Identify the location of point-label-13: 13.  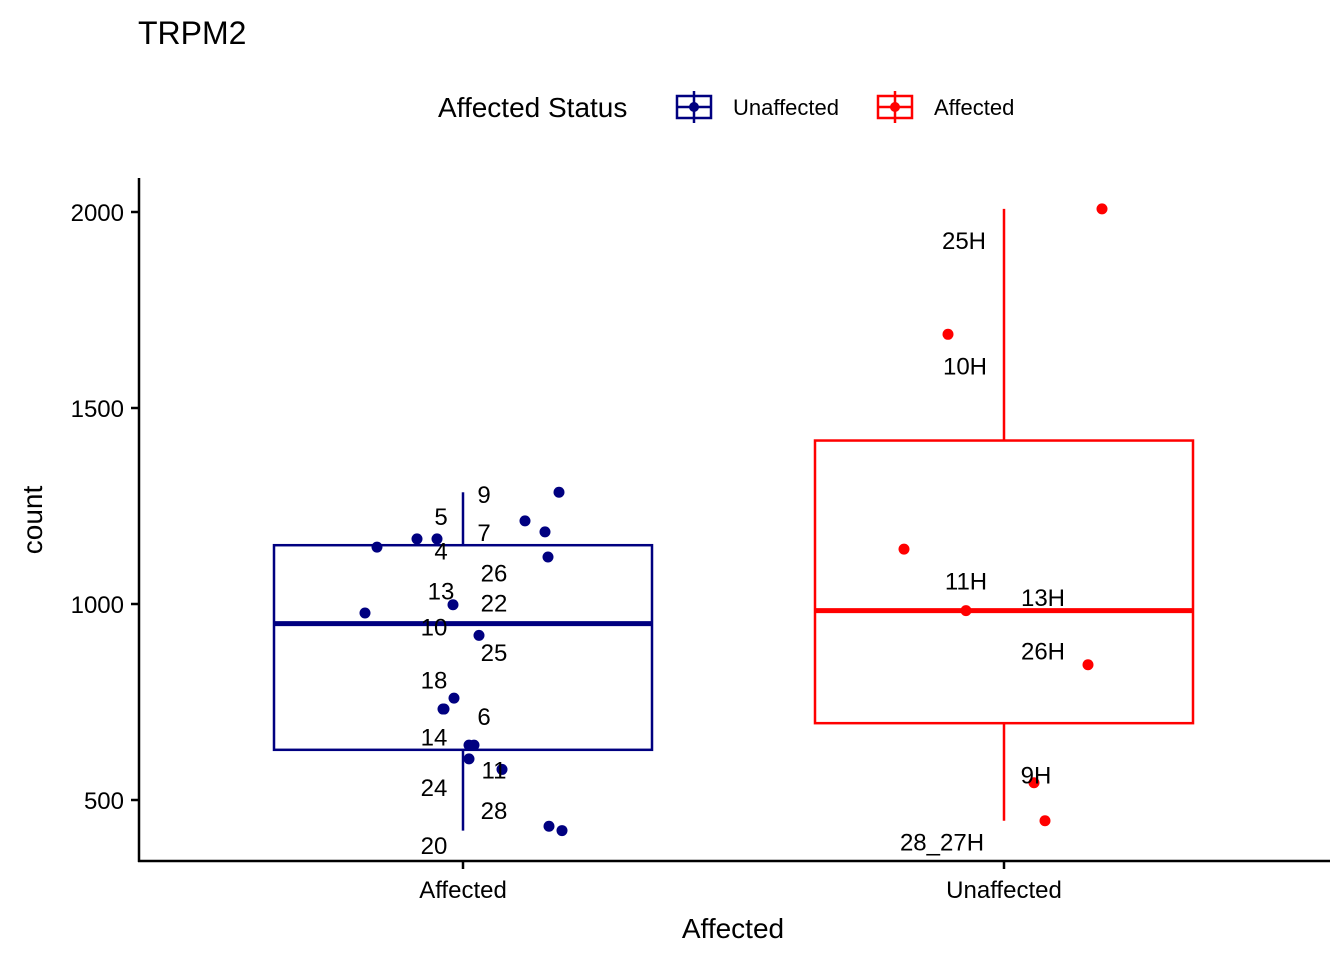
(441, 592).